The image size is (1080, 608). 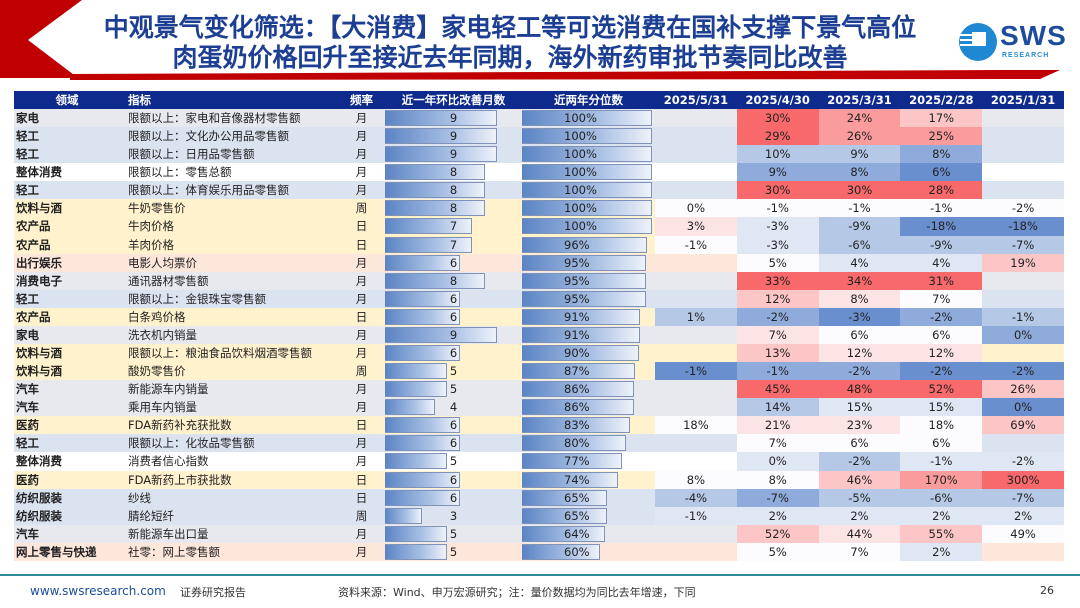 I want to click on yoy-cell: 5%, so click(x=777, y=262).